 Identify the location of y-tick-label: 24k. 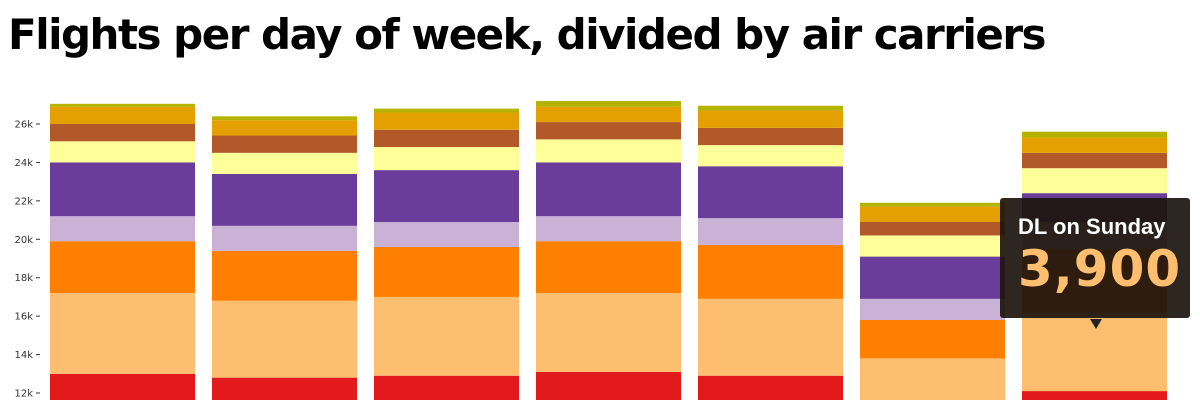
(23, 163).